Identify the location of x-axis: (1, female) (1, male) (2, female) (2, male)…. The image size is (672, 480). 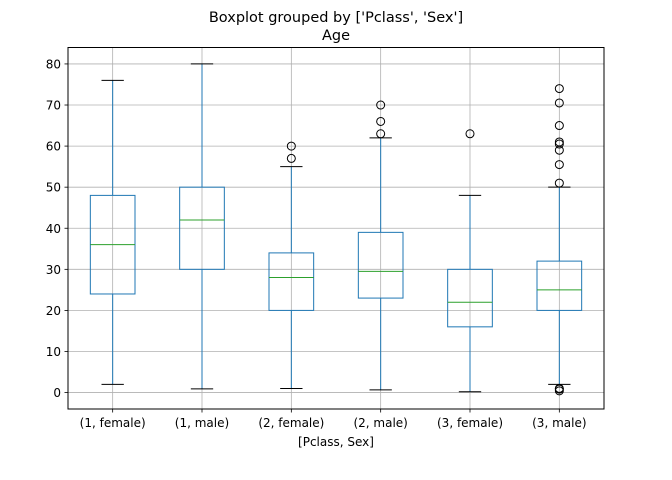
(333, 419).